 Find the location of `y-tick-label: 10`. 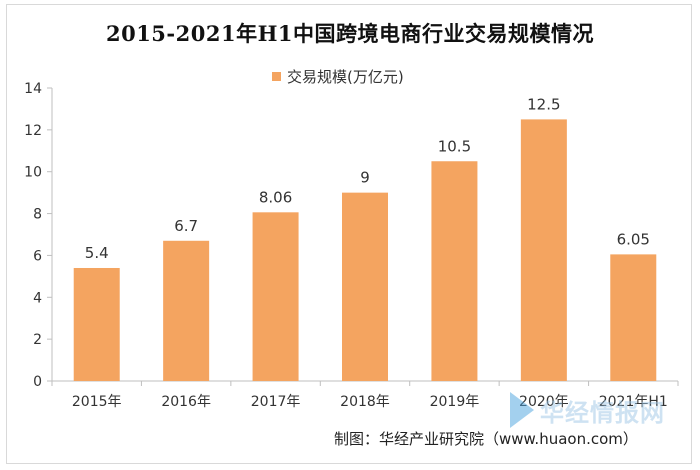

y-tick-label: 10 is located at coordinates (33, 173).